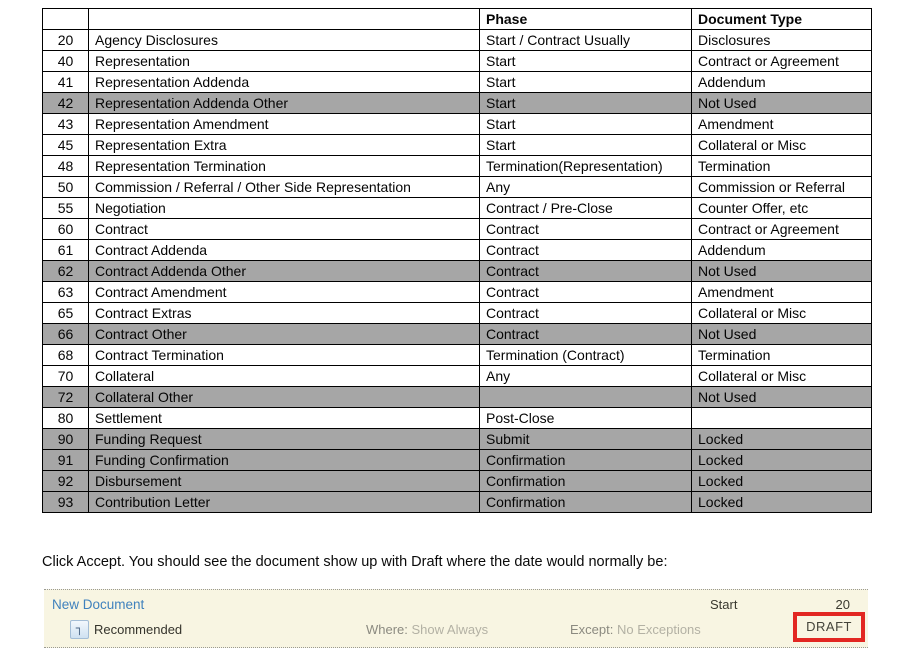 The image size is (912, 656). What do you see at coordinates (658, 629) in the screenshot?
I see `except-value: No Exceptions` at bounding box center [658, 629].